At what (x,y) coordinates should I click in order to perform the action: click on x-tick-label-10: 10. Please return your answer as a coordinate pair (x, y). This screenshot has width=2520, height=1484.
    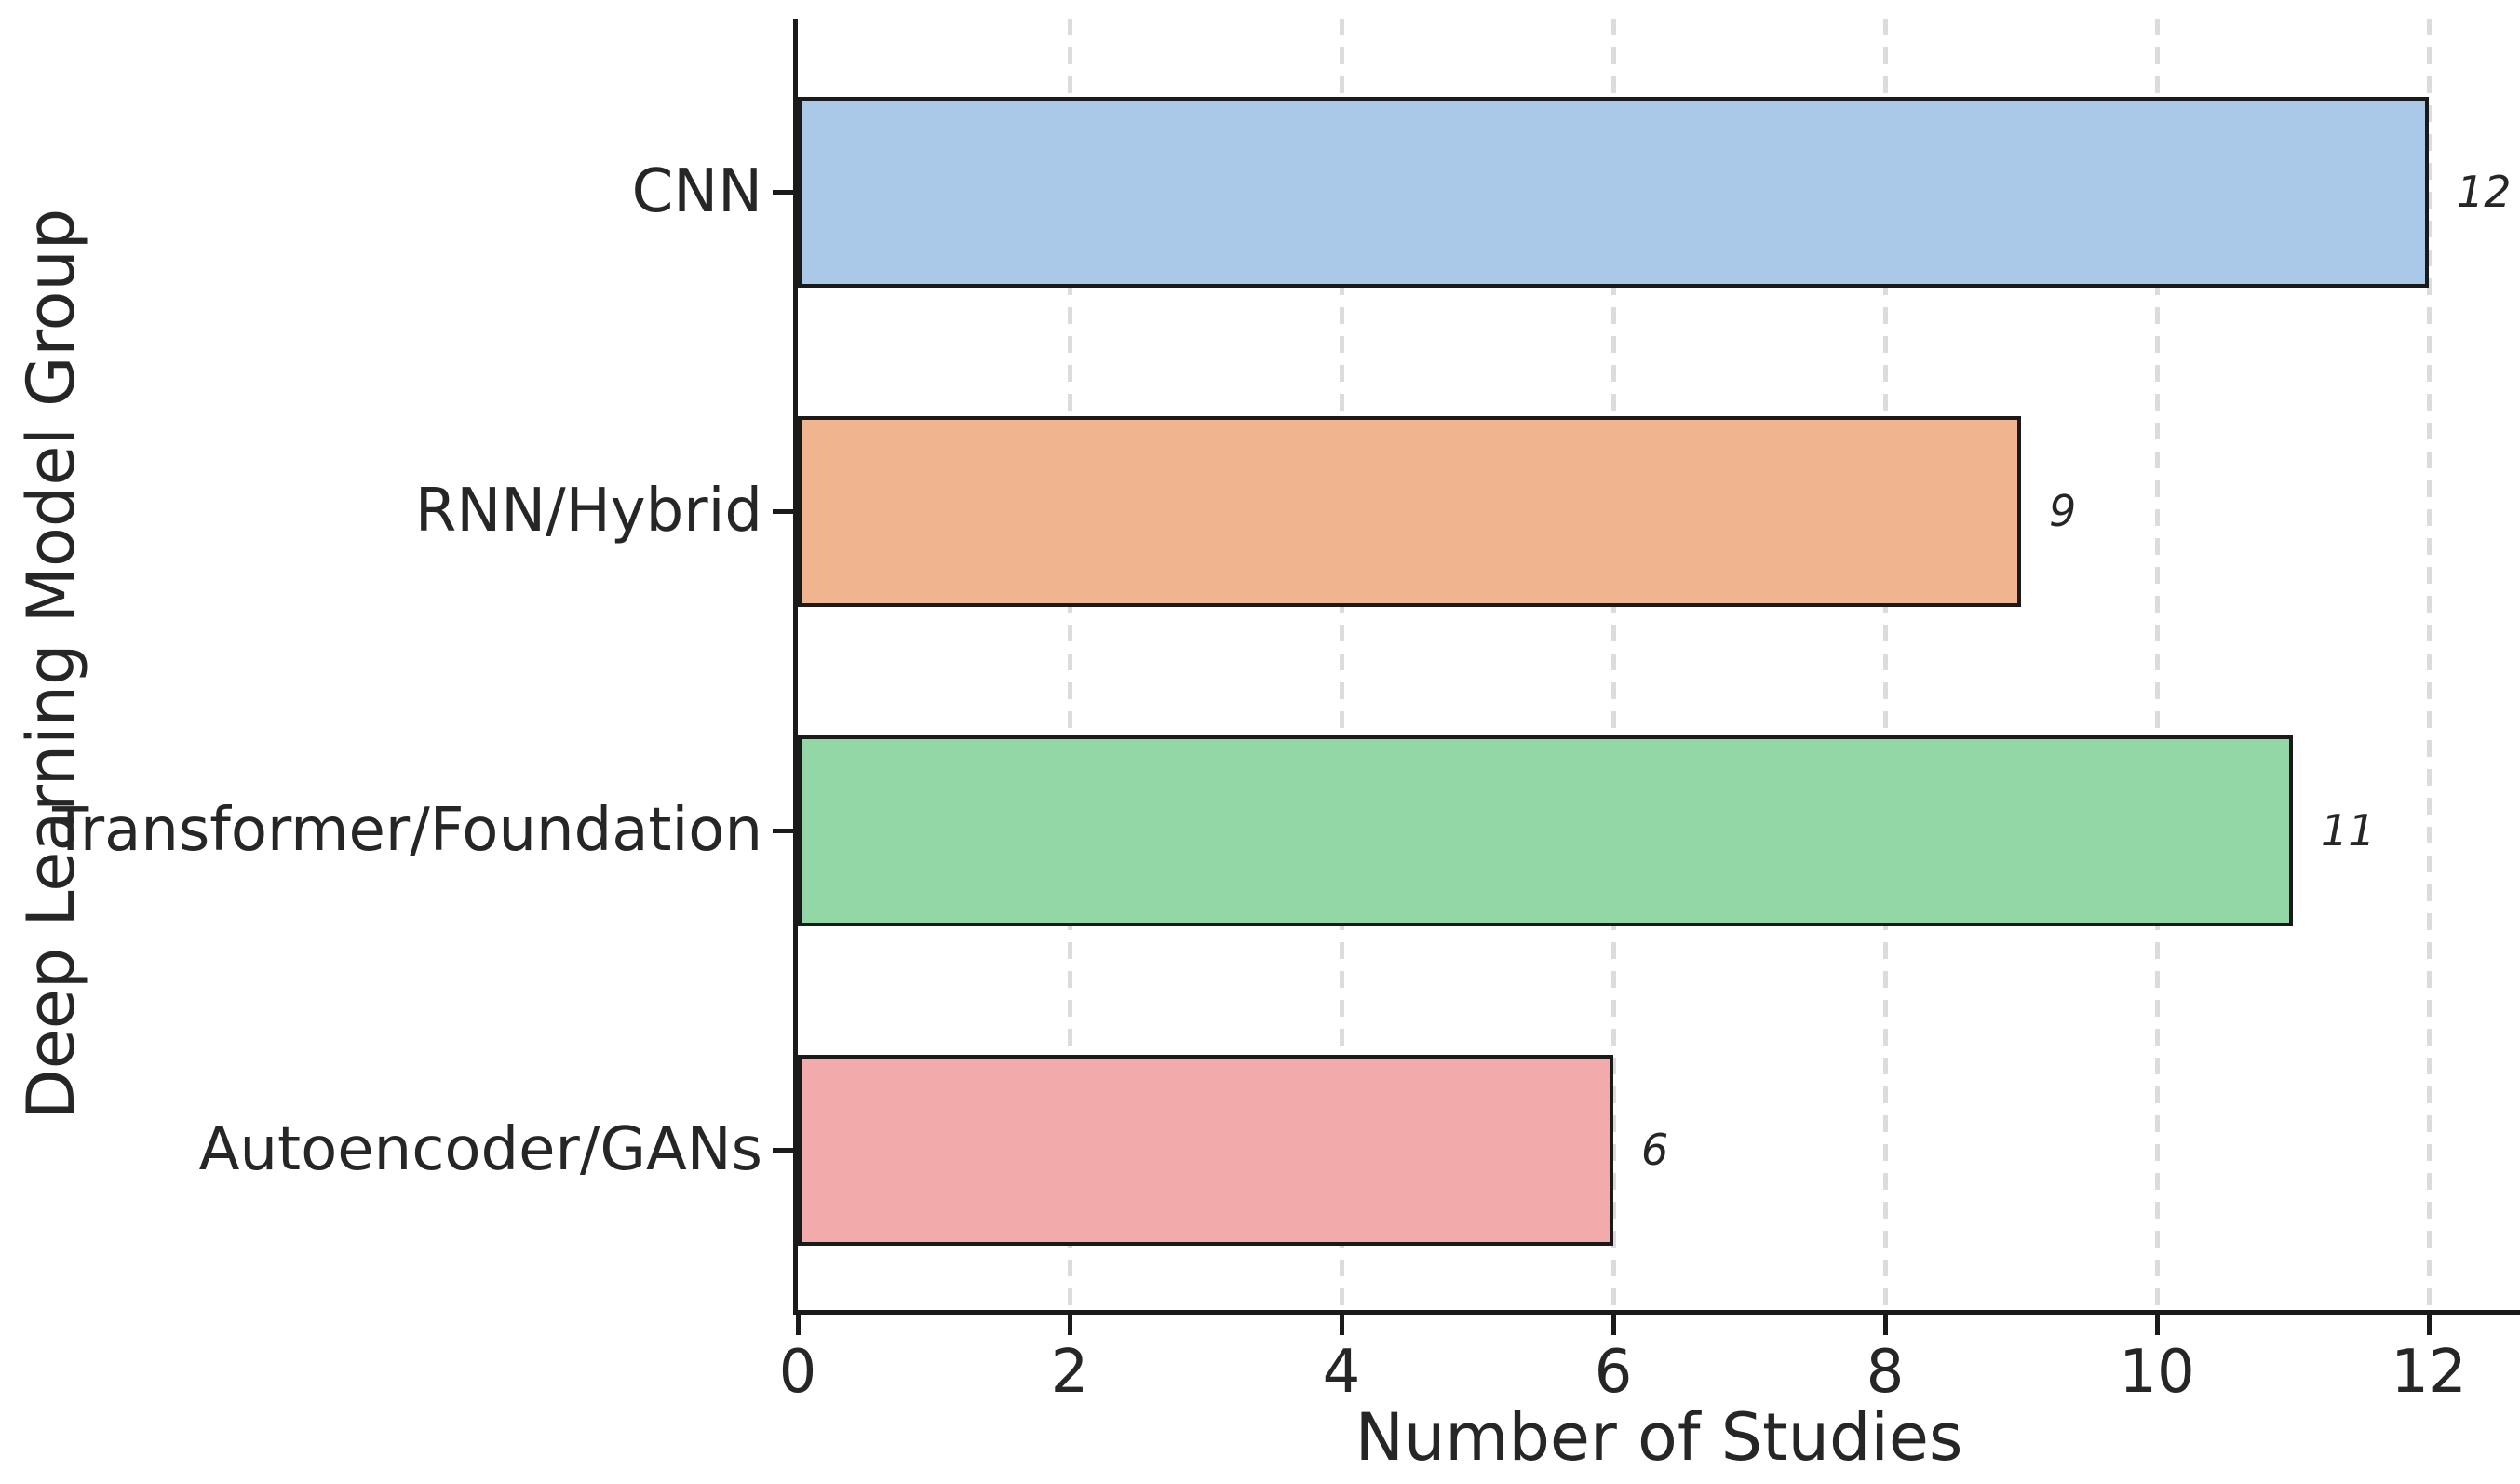
    Looking at the image, I should click on (2157, 1372).